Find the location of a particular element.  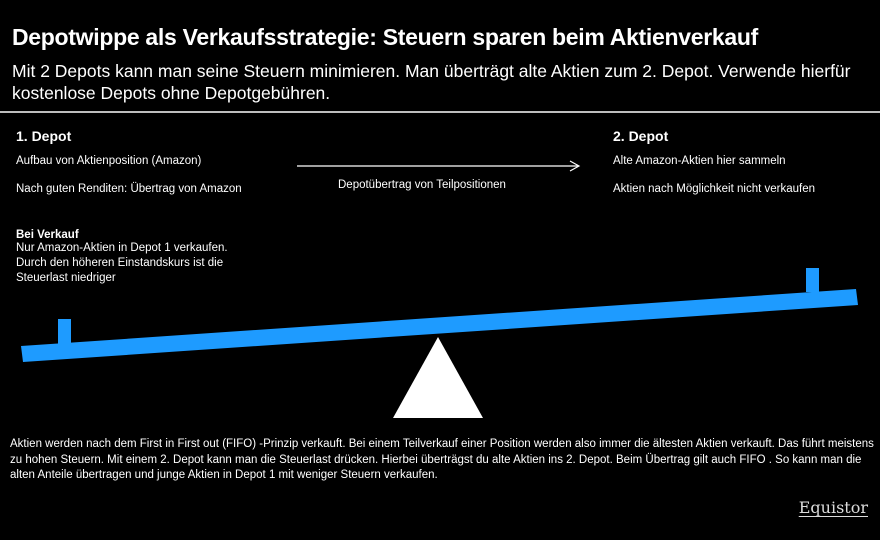

equistor-logo: Equistor is located at coordinates (833, 507).